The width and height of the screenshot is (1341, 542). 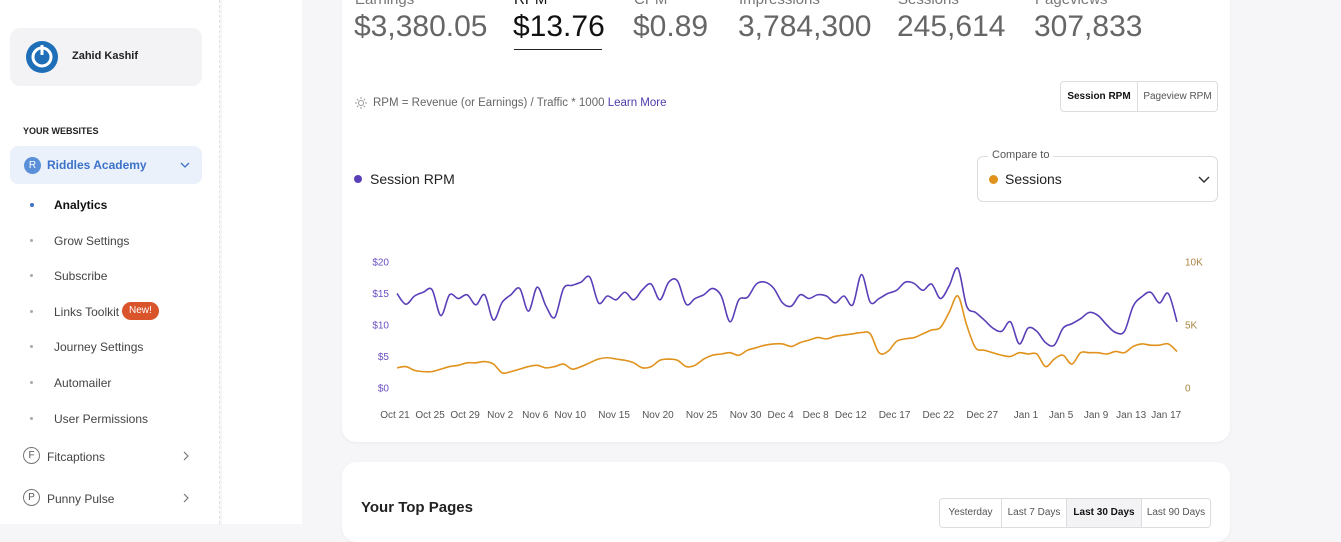 I want to click on range-tab: Last 30 Days, so click(x=1103, y=513).